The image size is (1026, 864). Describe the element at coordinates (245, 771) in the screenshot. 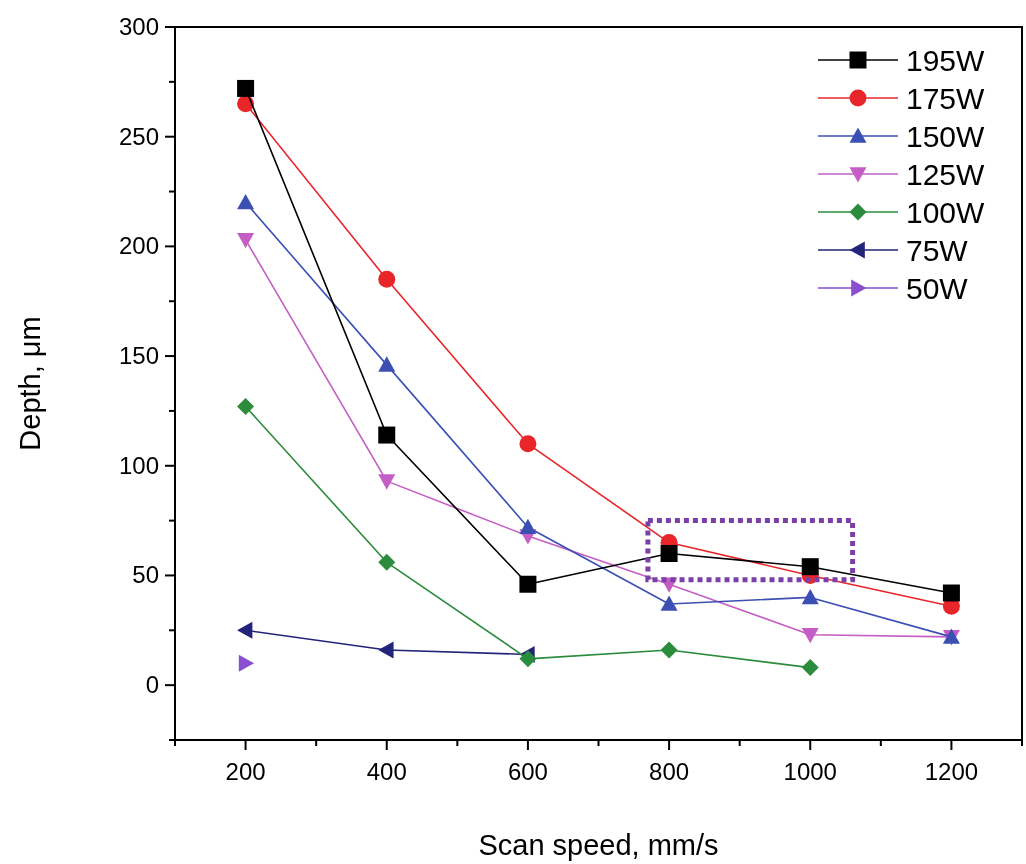

I see `x-tick-label: 200` at that location.